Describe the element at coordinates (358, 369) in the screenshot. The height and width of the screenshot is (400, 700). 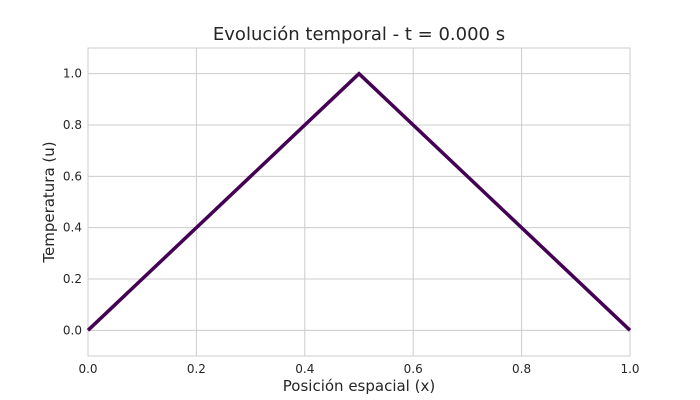
I see `x-tick-labels: 0.0 0.2 0.4 0.6 0.8 1.0` at that location.